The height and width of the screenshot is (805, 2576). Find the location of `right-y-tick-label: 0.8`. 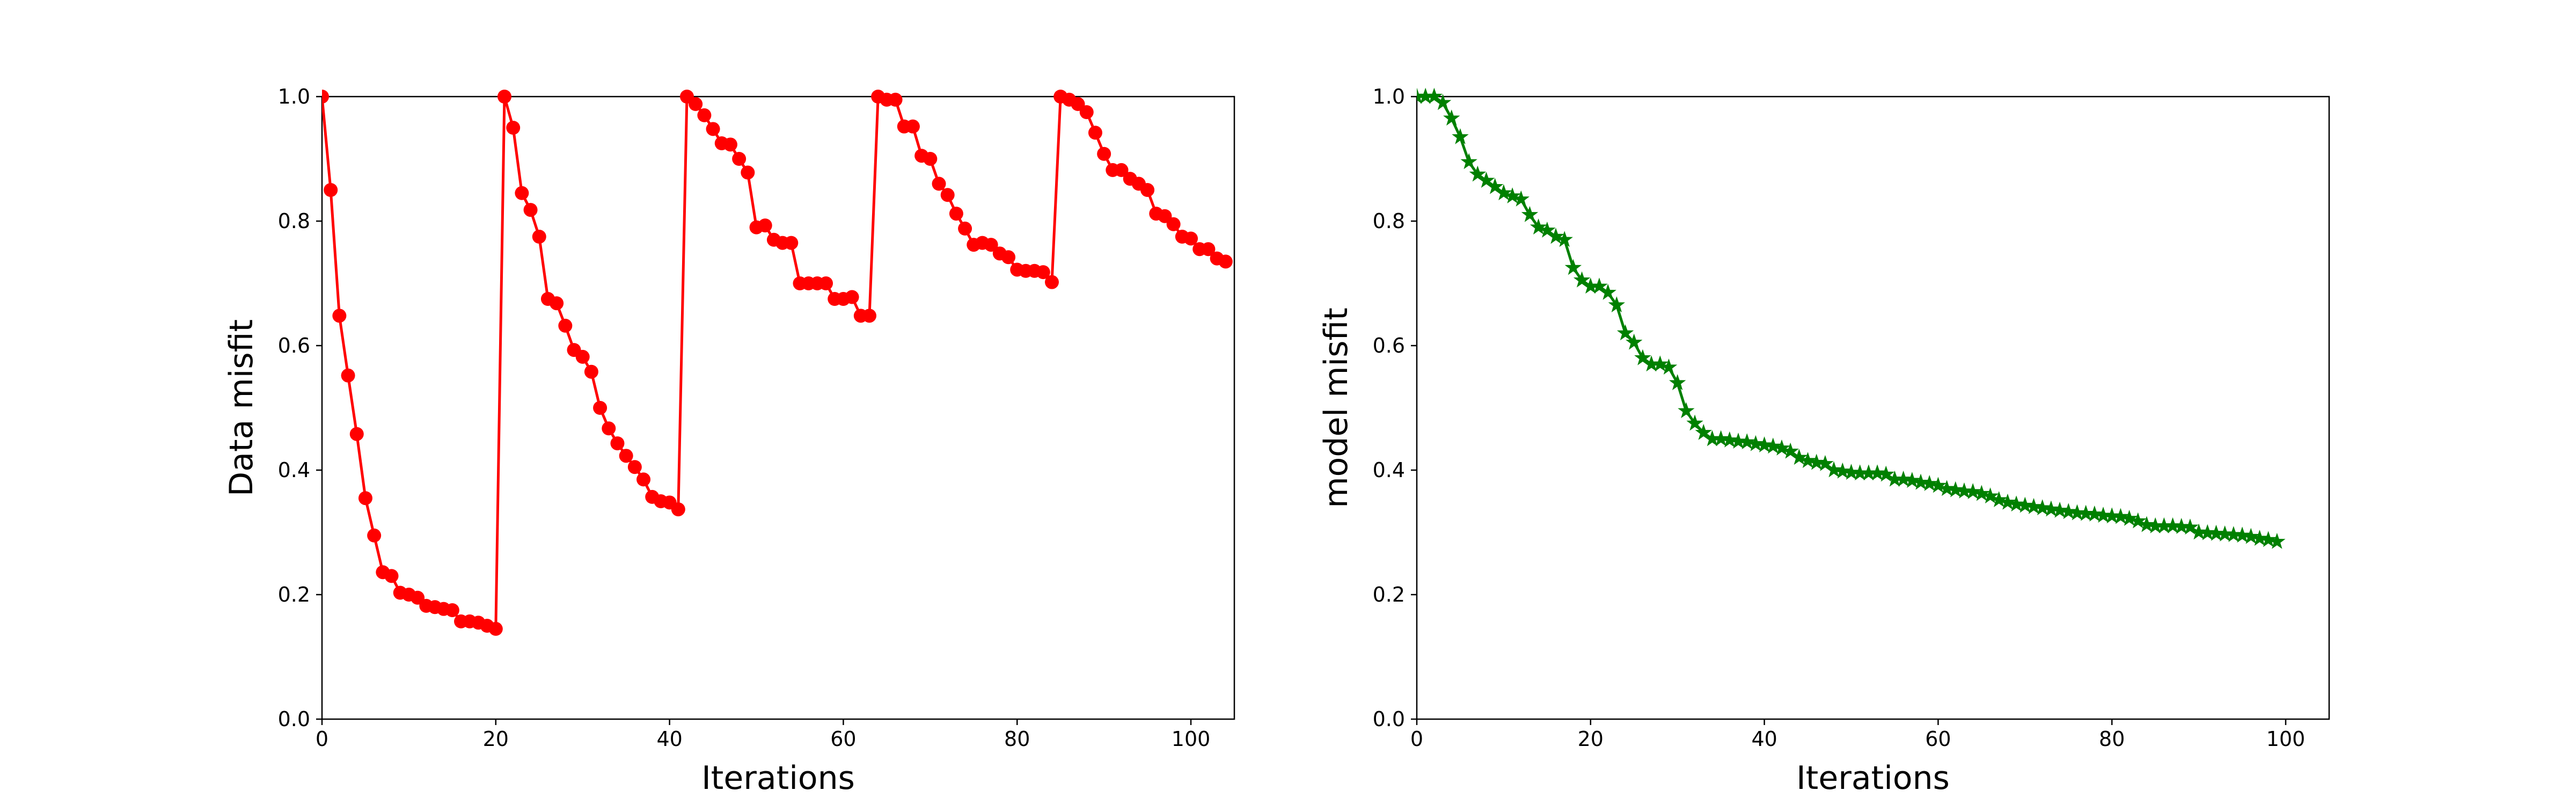

right-y-tick-label: 0.8 is located at coordinates (1389, 221).